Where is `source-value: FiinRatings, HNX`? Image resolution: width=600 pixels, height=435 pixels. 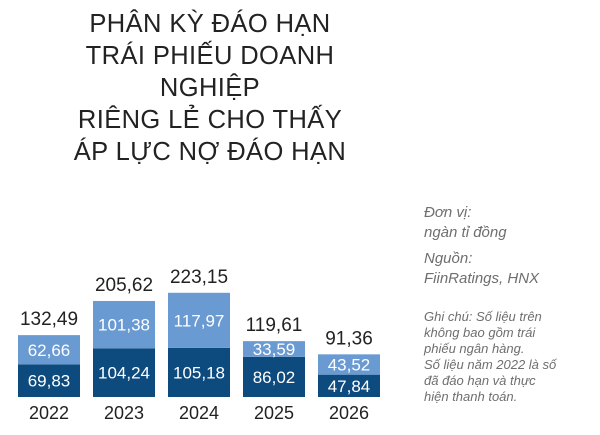 source-value: FiinRatings, HNX is located at coordinates (482, 278).